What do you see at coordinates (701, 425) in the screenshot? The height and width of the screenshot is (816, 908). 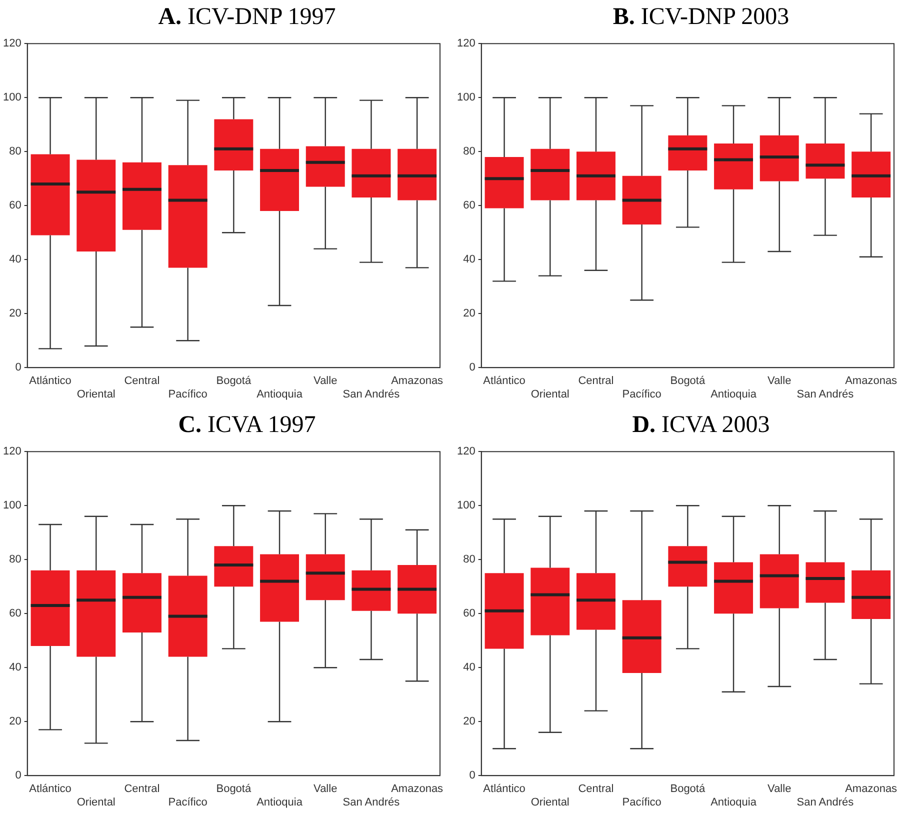 I see `chart-title: D. ICVA 2003` at bounding box center [701, 425].